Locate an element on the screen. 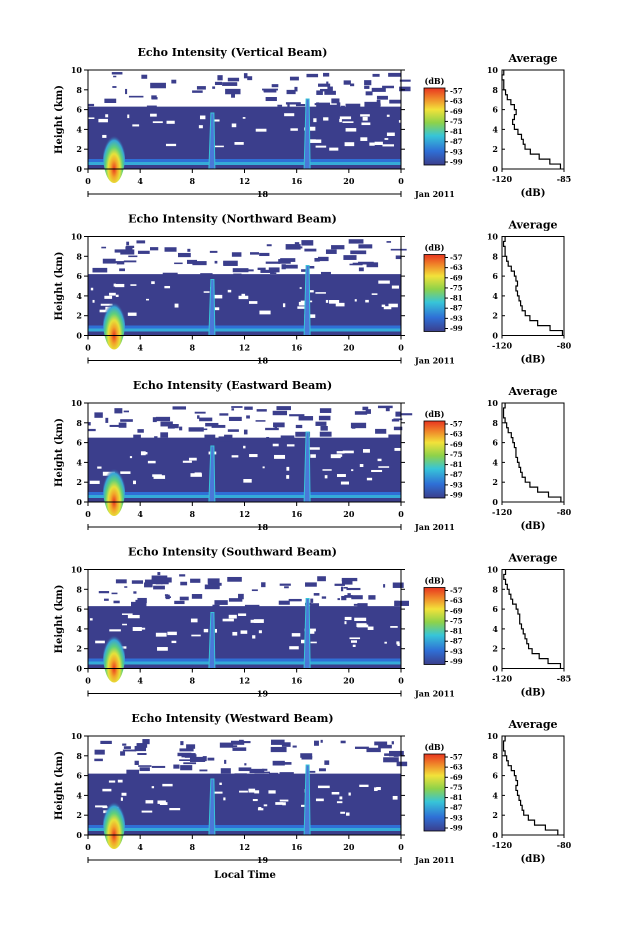 Image resolution: width=621 pixels, height=929 pixels. colorbar-tick-label: -63 is located at coordinates (456, 101).